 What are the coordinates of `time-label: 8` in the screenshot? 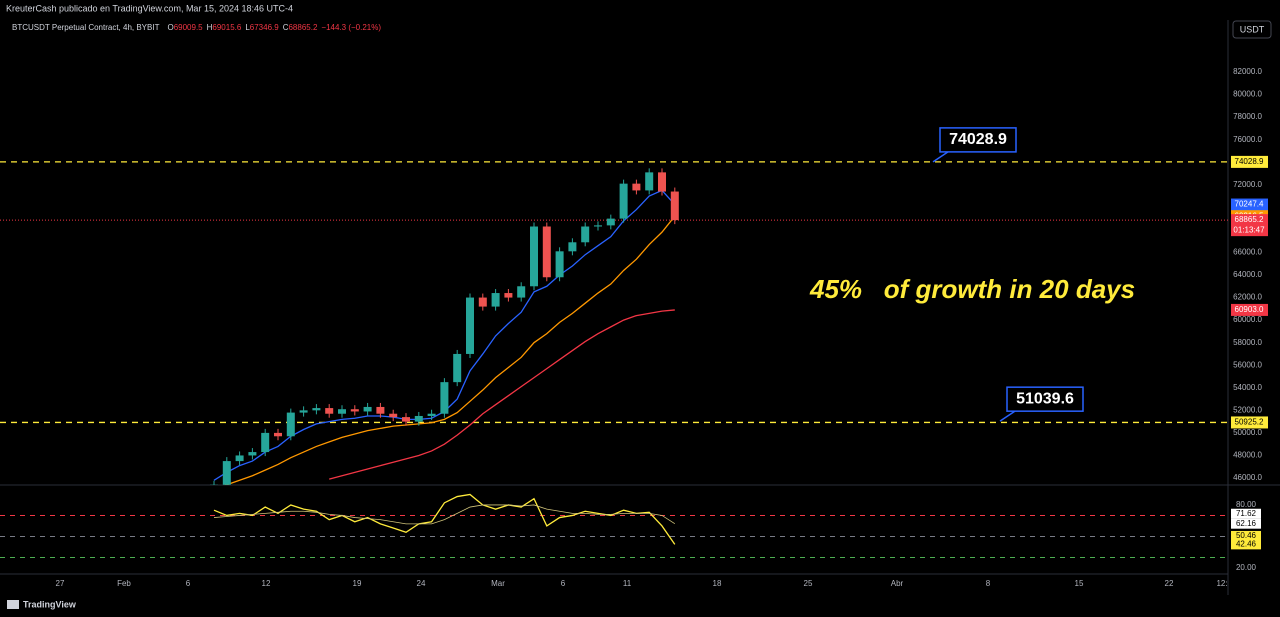 It's located at (988, 583).